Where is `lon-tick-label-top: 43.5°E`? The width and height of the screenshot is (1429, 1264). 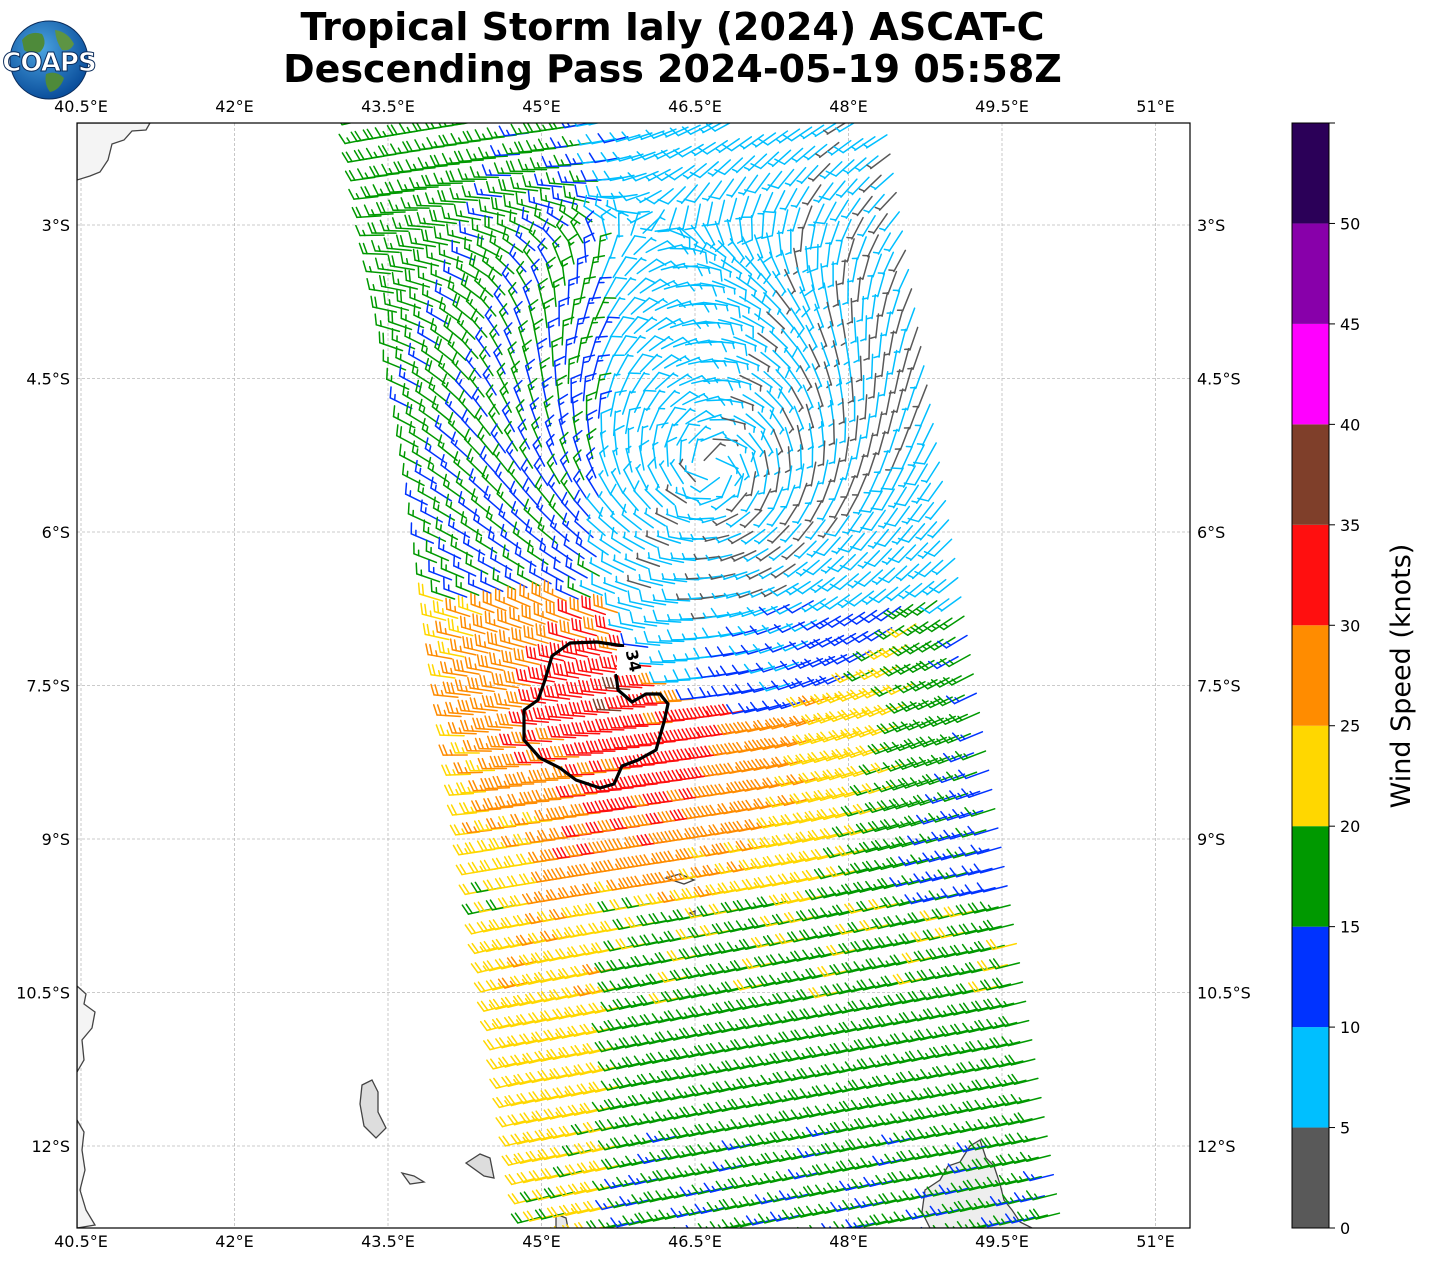 lon-tick-label-top: 43.5°E is located at coordinates (388, 106).